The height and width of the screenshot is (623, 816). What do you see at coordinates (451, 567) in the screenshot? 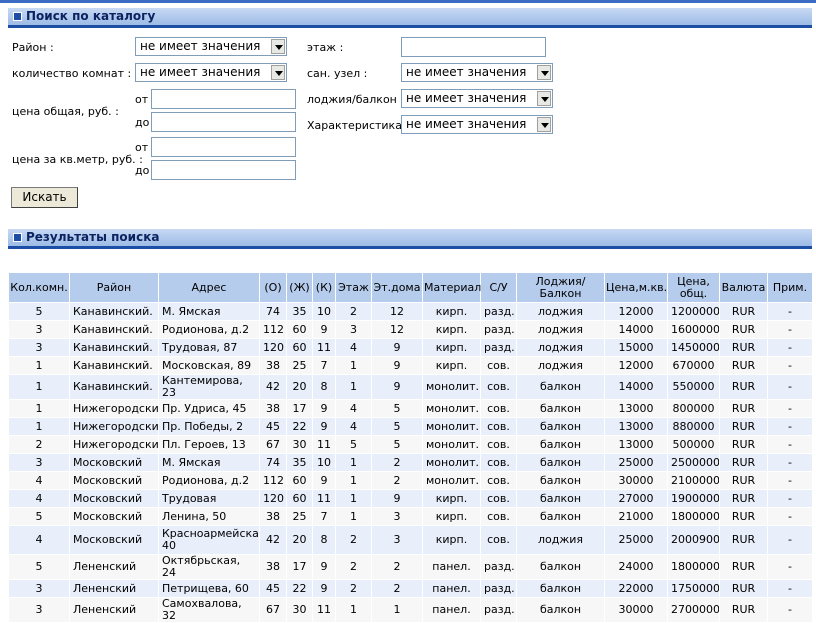
I see `col-material-cell: панел.` at bounding box center [451, 567].